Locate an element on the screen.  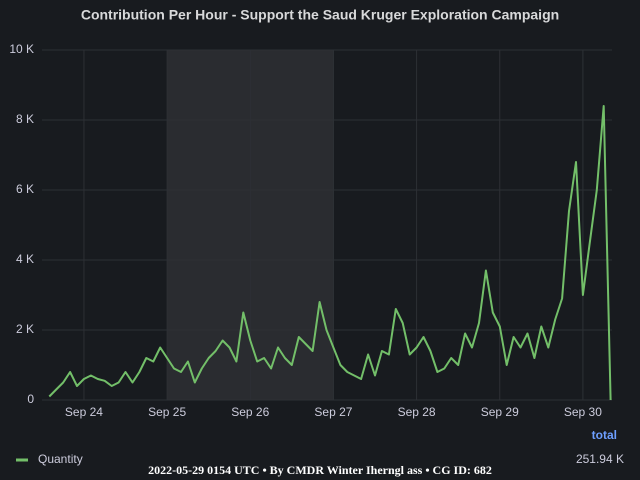
x-tick-label: Sep 25 is located at coordinates (167, 412).